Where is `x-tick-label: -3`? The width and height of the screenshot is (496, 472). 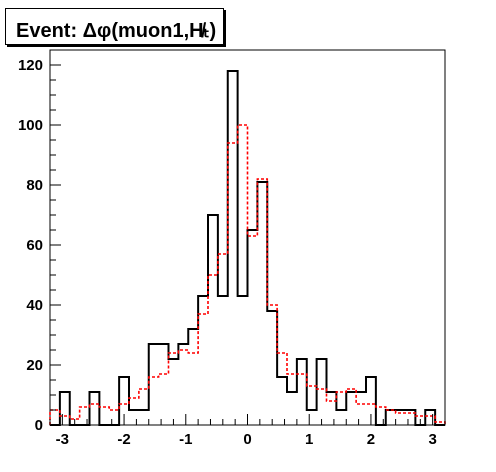 x-tick-label: -3 is located at coordinates (62, 439).